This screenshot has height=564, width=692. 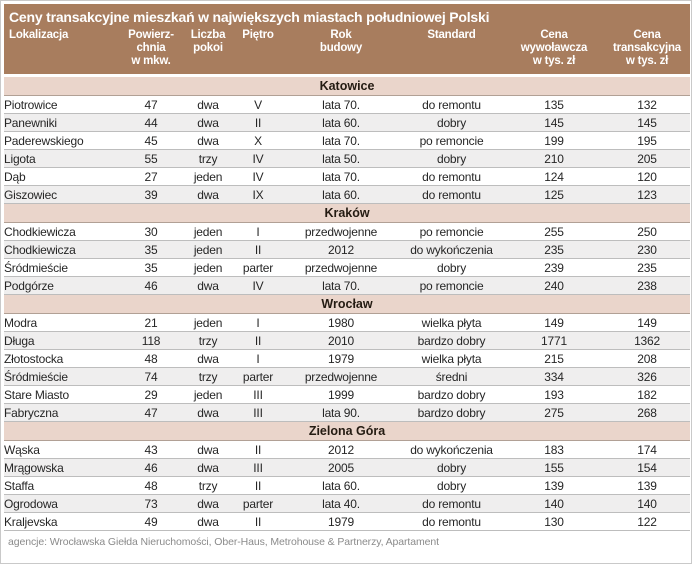 I want to click on cell-lokalizacja: Fabryczna, so click(x=61, y=412).